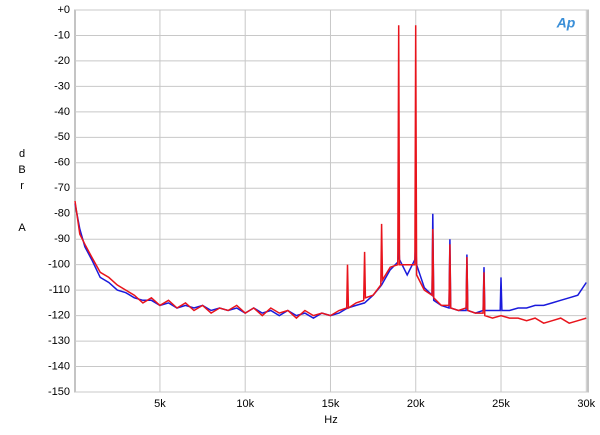  What do you see at coordinates (331, 404) in the screenshot?
I see `x-tick-label: 15k` at bounding box center [331, 404].